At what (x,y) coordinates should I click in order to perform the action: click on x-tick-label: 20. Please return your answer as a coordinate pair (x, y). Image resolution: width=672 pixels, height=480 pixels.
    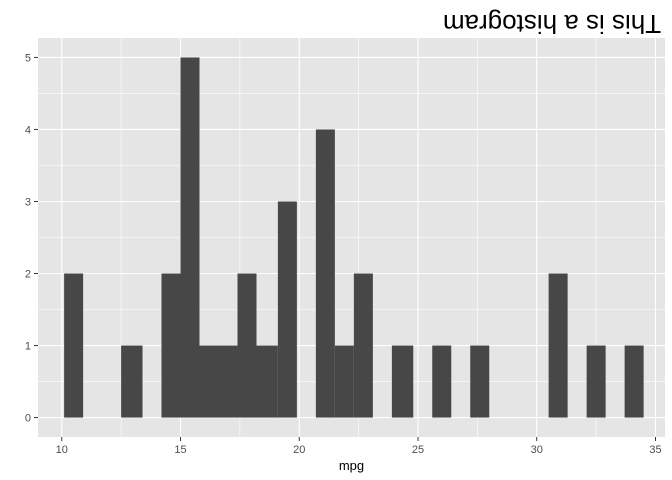
    Looking at the image, I should click on (299, 450).